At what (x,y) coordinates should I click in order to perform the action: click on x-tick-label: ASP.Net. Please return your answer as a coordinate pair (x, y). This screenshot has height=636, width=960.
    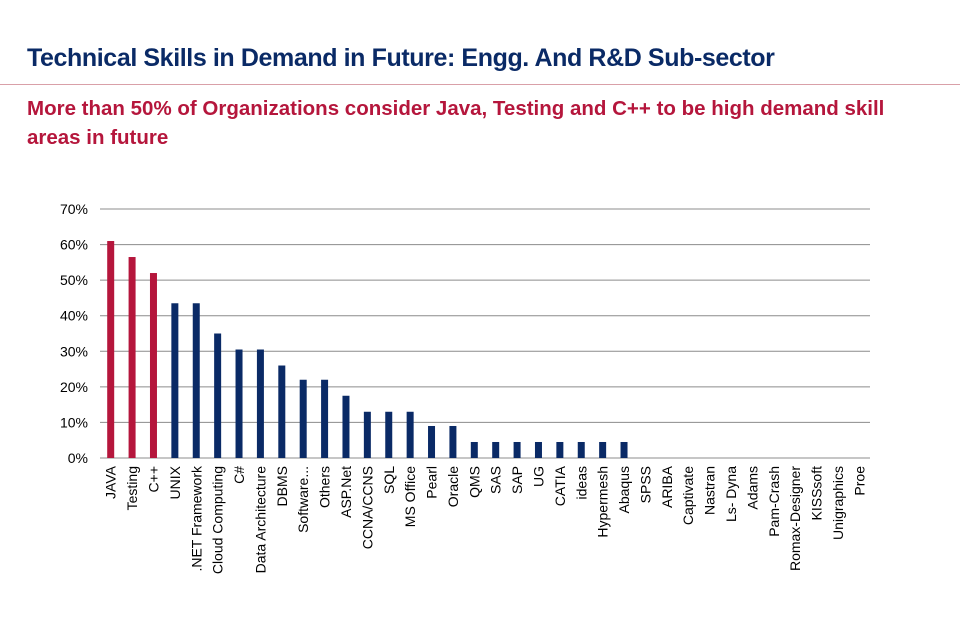
    Looking at the image, I should click on (346, 492).